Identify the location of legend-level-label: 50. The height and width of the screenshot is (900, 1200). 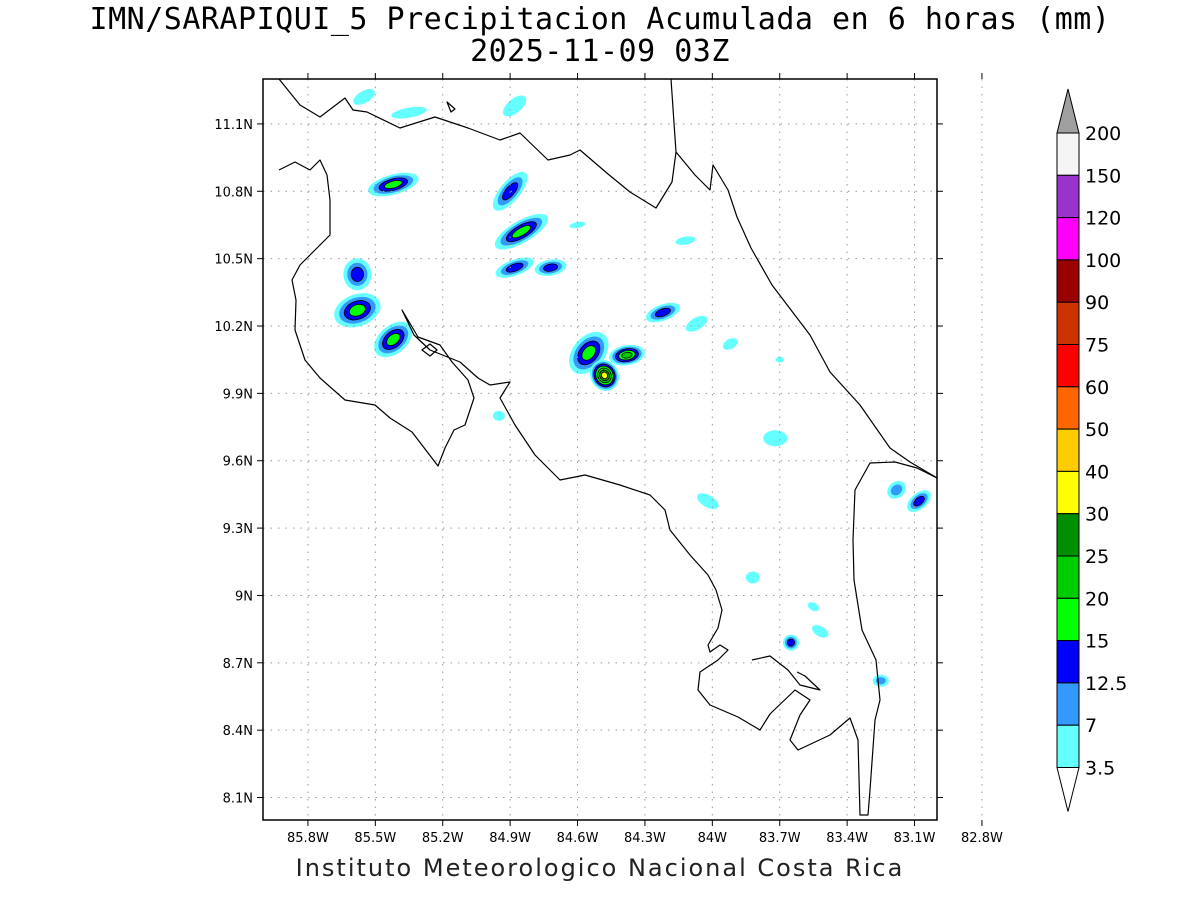
(1097, 430).